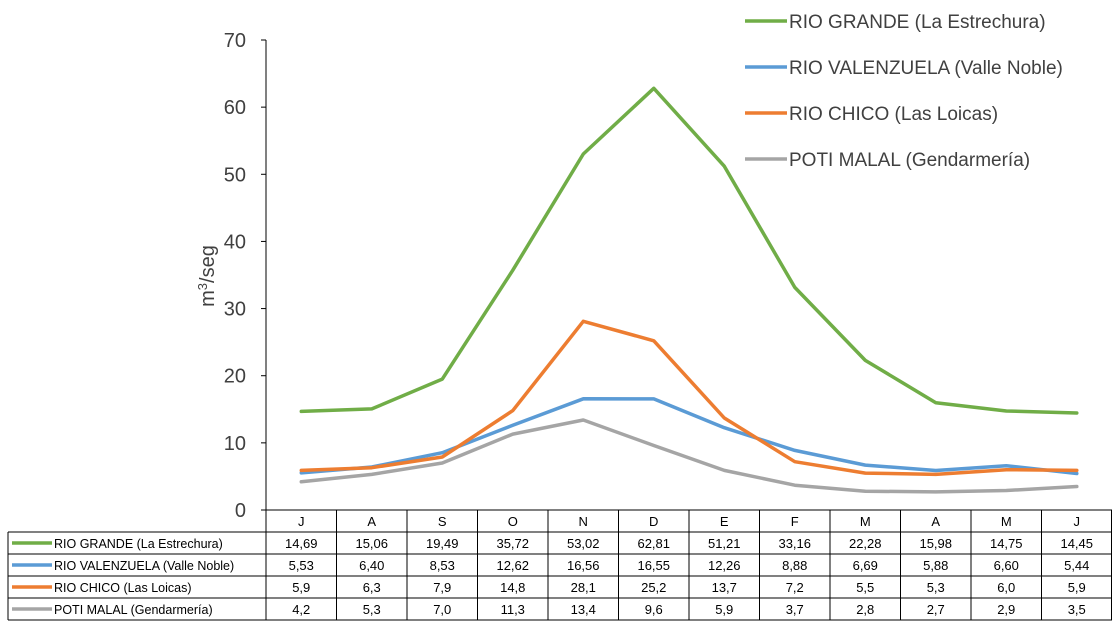 This screenshot has height=641, width=1113. Describe the element at coordinates (583, 521) in the screenshot. I see `x-category-label: N` at that location.